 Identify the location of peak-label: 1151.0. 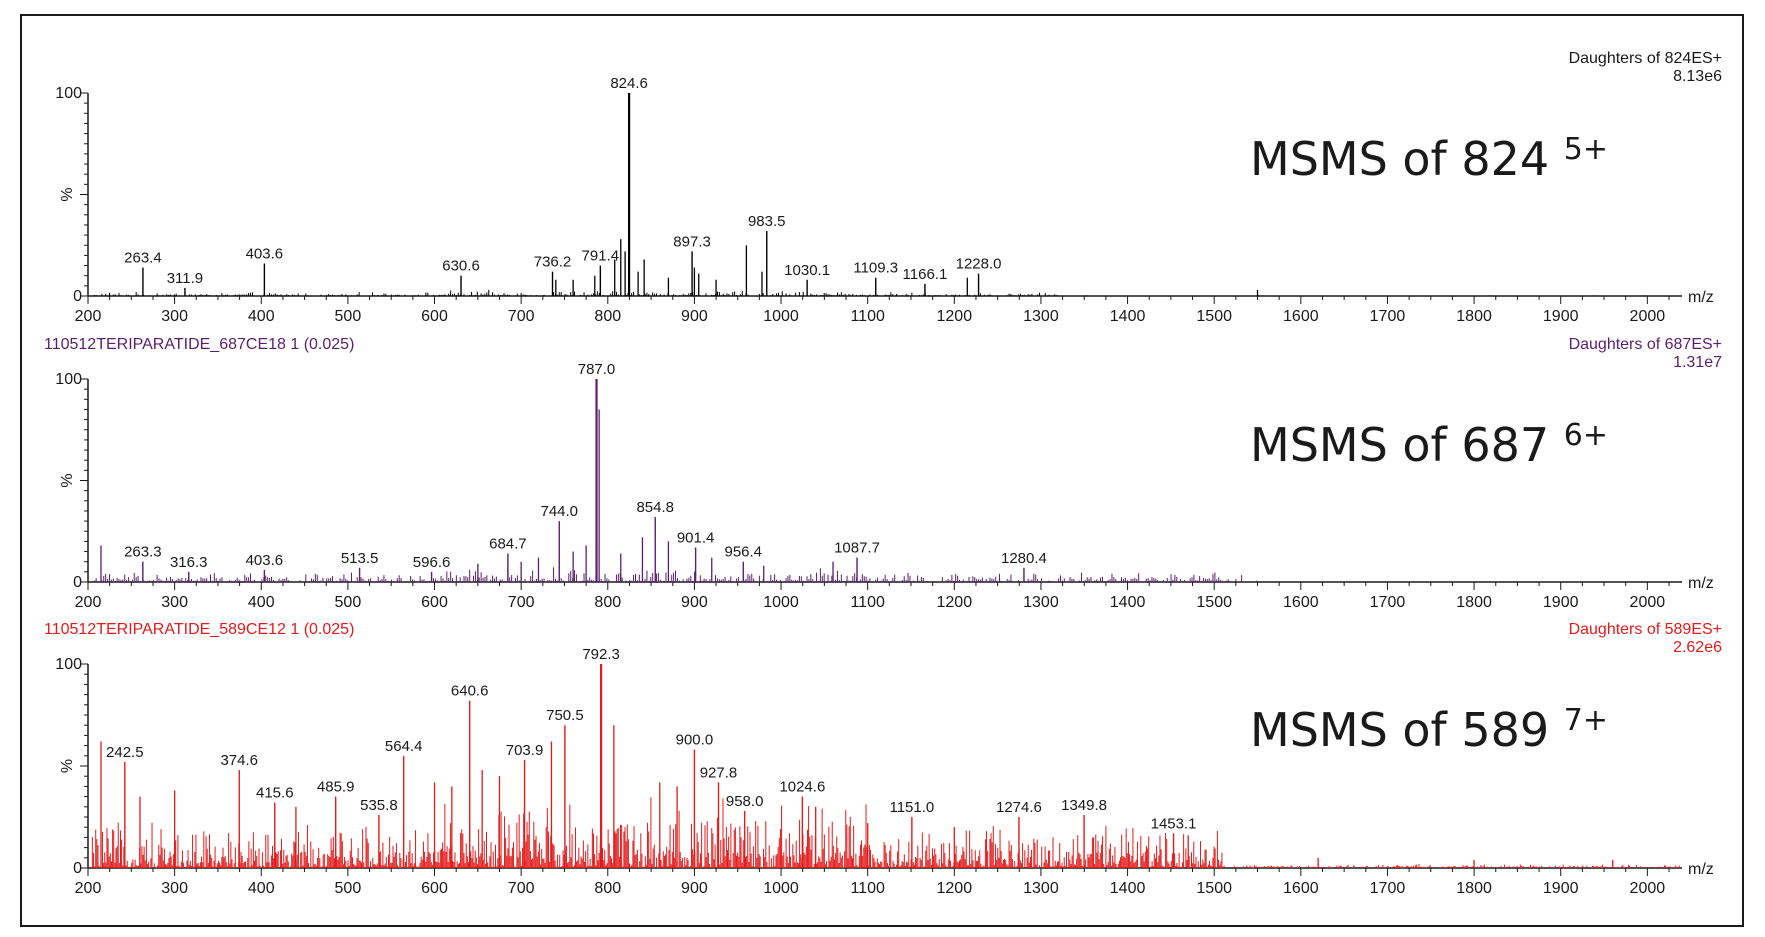
(911, 807).